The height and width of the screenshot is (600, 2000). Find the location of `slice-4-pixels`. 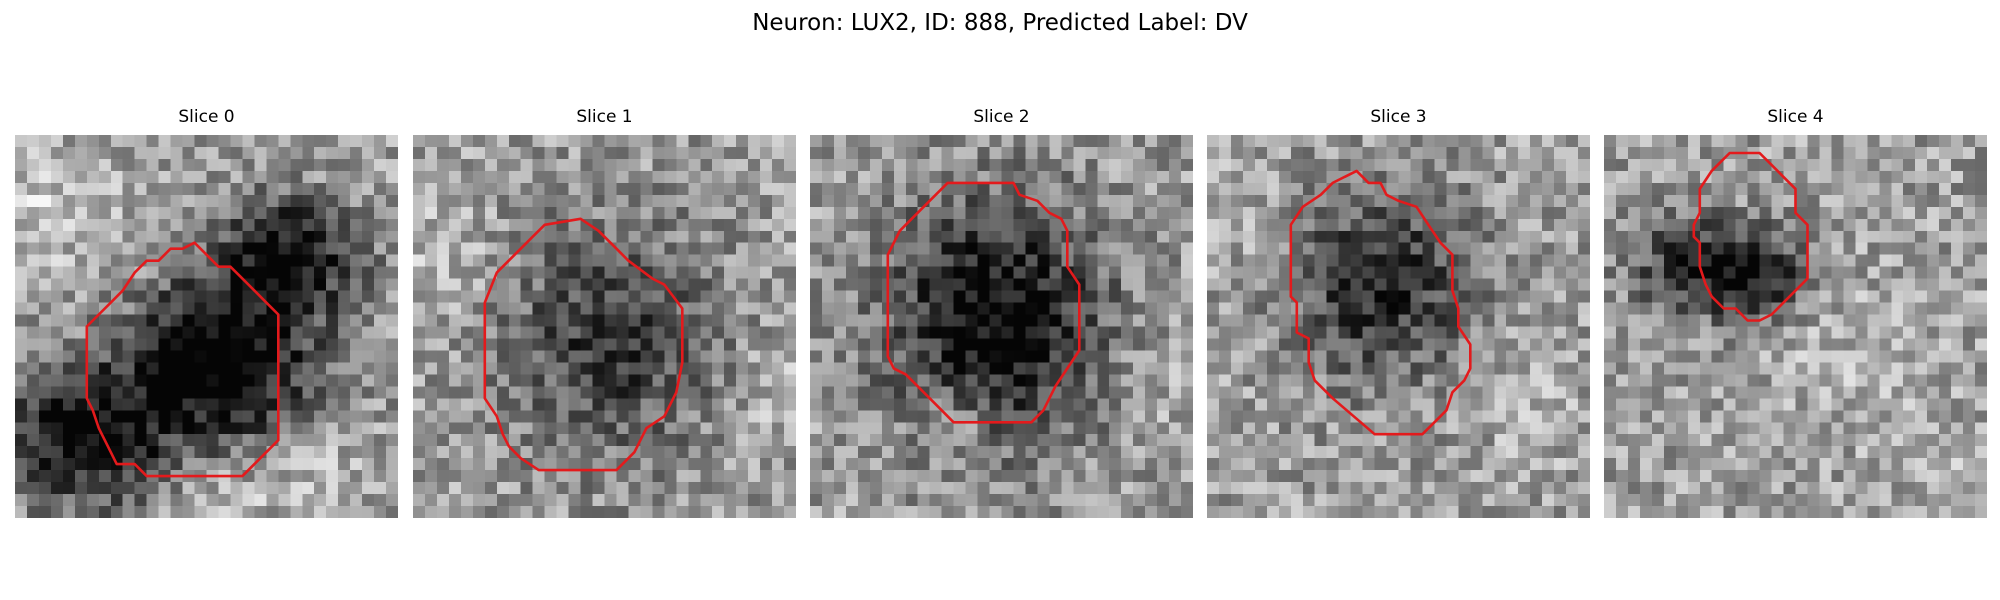

slice-4-pixels is located at coordinates (1795, 326).